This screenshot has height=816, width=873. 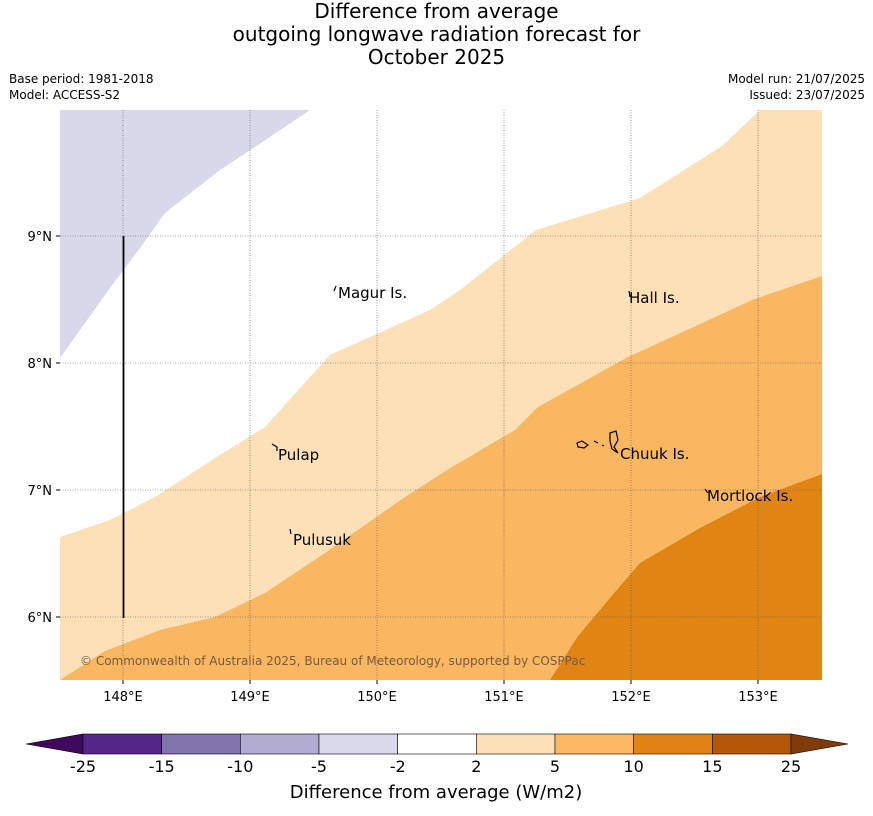 I want to click on colorbar-tick-label: 15, so click(x=712, y=766).